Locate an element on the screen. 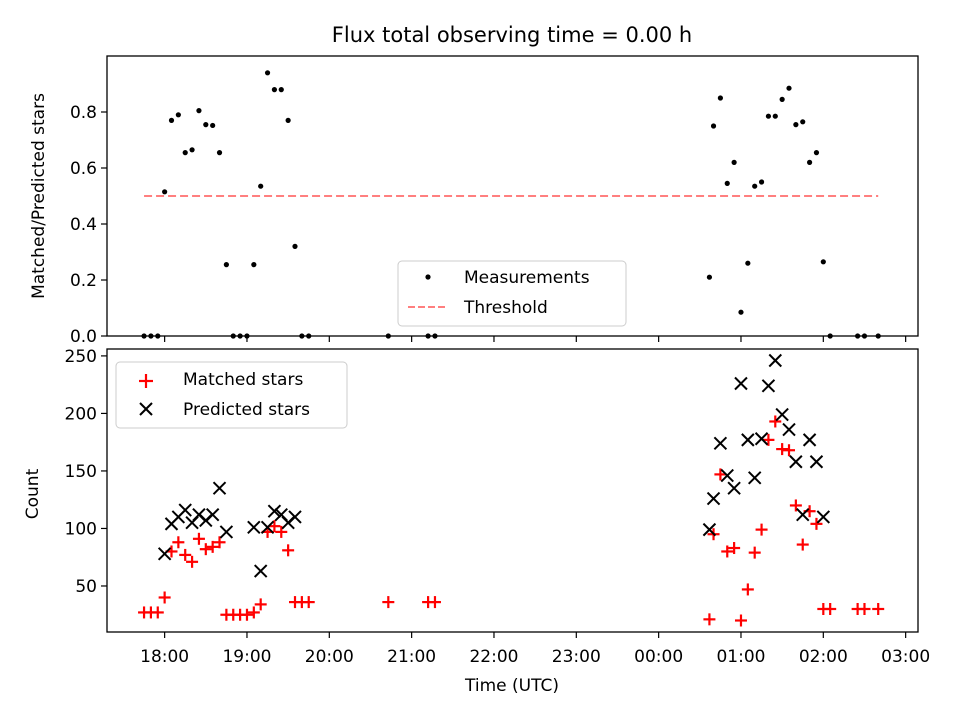  figure-title: Flux total observing time = 0.00 h is located at coordinates (512, 35).